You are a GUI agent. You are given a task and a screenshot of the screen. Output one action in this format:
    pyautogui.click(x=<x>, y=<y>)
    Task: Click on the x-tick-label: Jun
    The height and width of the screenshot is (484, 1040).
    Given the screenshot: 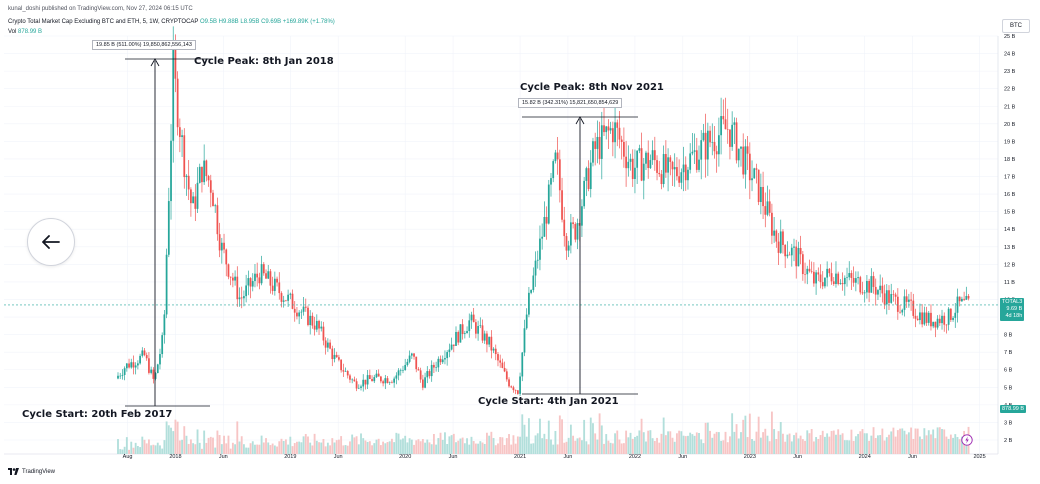 What is the action you would take?
    pyautogui.click(x=682, y=457)
    